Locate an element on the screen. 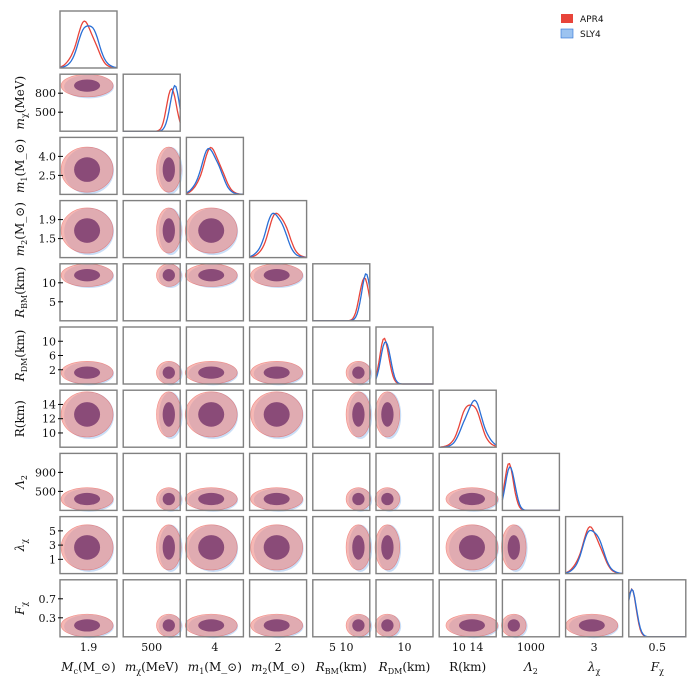 This screenshot has height=698, width=698. y-tick-label: 1.9 is located at coordinates (48, 220).